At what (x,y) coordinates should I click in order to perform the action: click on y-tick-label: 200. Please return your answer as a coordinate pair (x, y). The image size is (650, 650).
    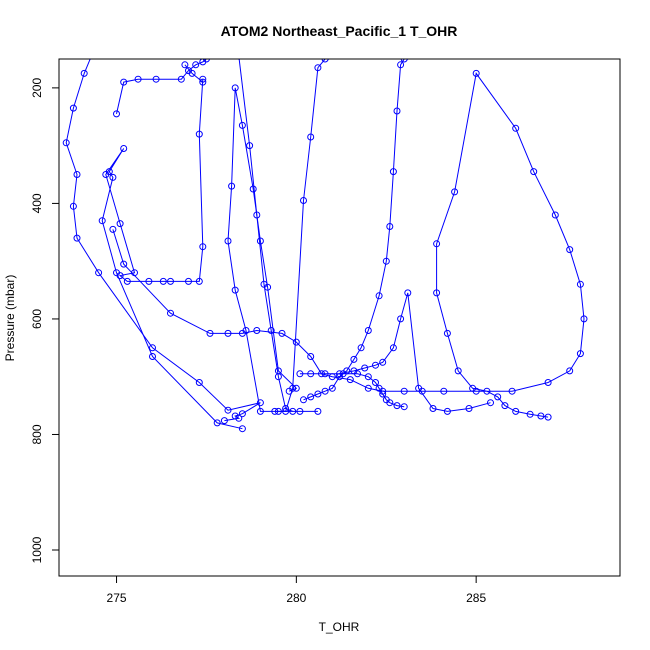
    Looking at the image, I should click on (37, 88).